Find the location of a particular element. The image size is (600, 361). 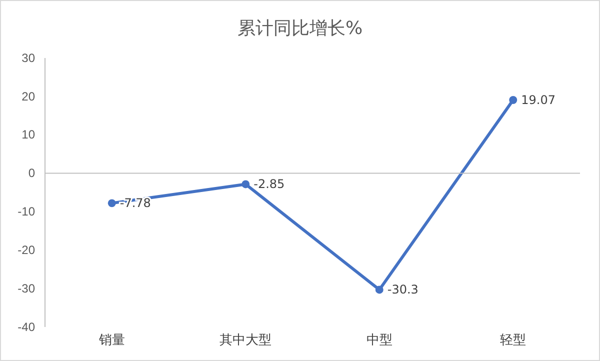

data-label: 19.07 is located at coordinates (538, 100).